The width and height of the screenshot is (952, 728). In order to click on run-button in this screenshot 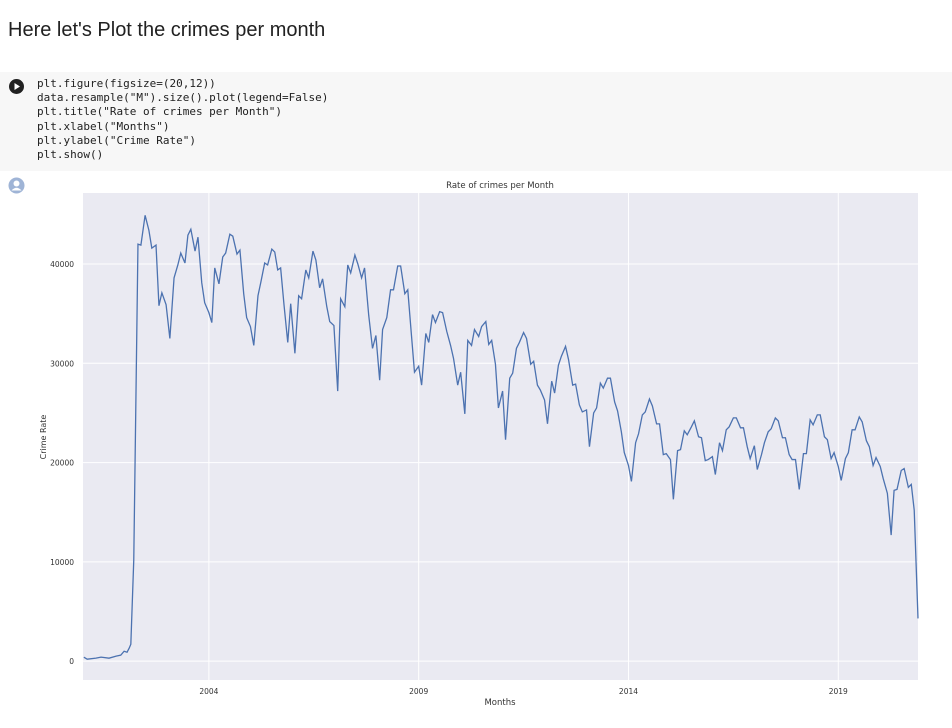, I will do `click(16, 86)`.